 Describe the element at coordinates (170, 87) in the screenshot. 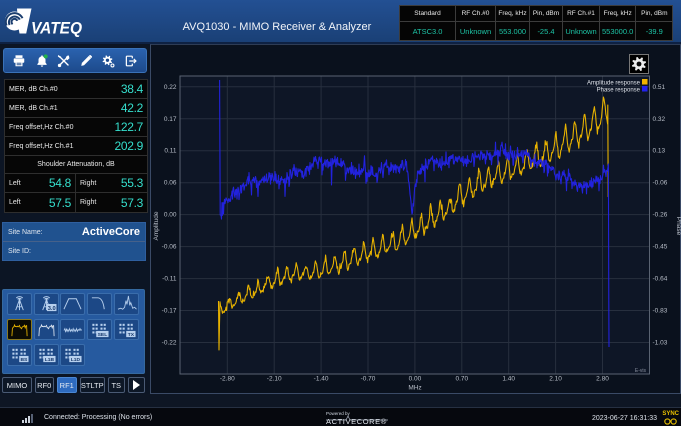

I see `svg-text: 0.22` at that location.